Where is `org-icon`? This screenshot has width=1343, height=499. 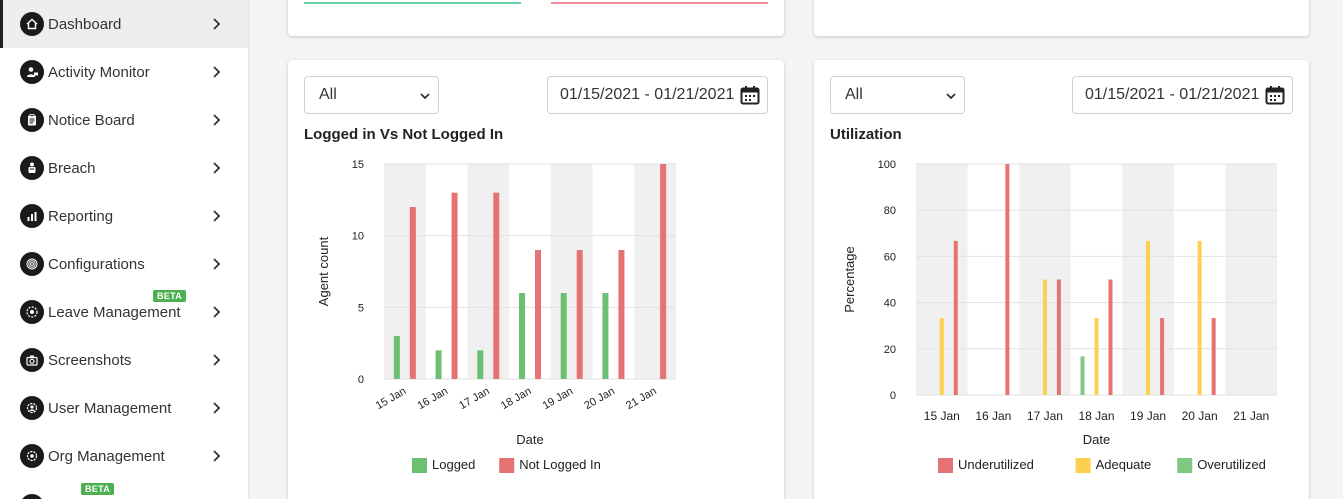
org-icon is located at coordinates (32, 456).